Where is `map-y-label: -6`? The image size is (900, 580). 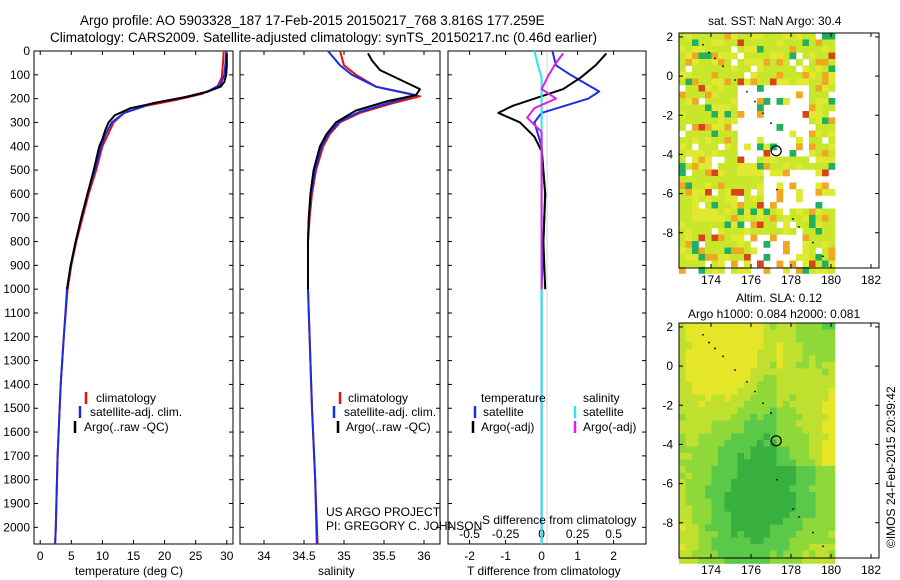
map-y-label: -6 is located at coordinates (667, 484).